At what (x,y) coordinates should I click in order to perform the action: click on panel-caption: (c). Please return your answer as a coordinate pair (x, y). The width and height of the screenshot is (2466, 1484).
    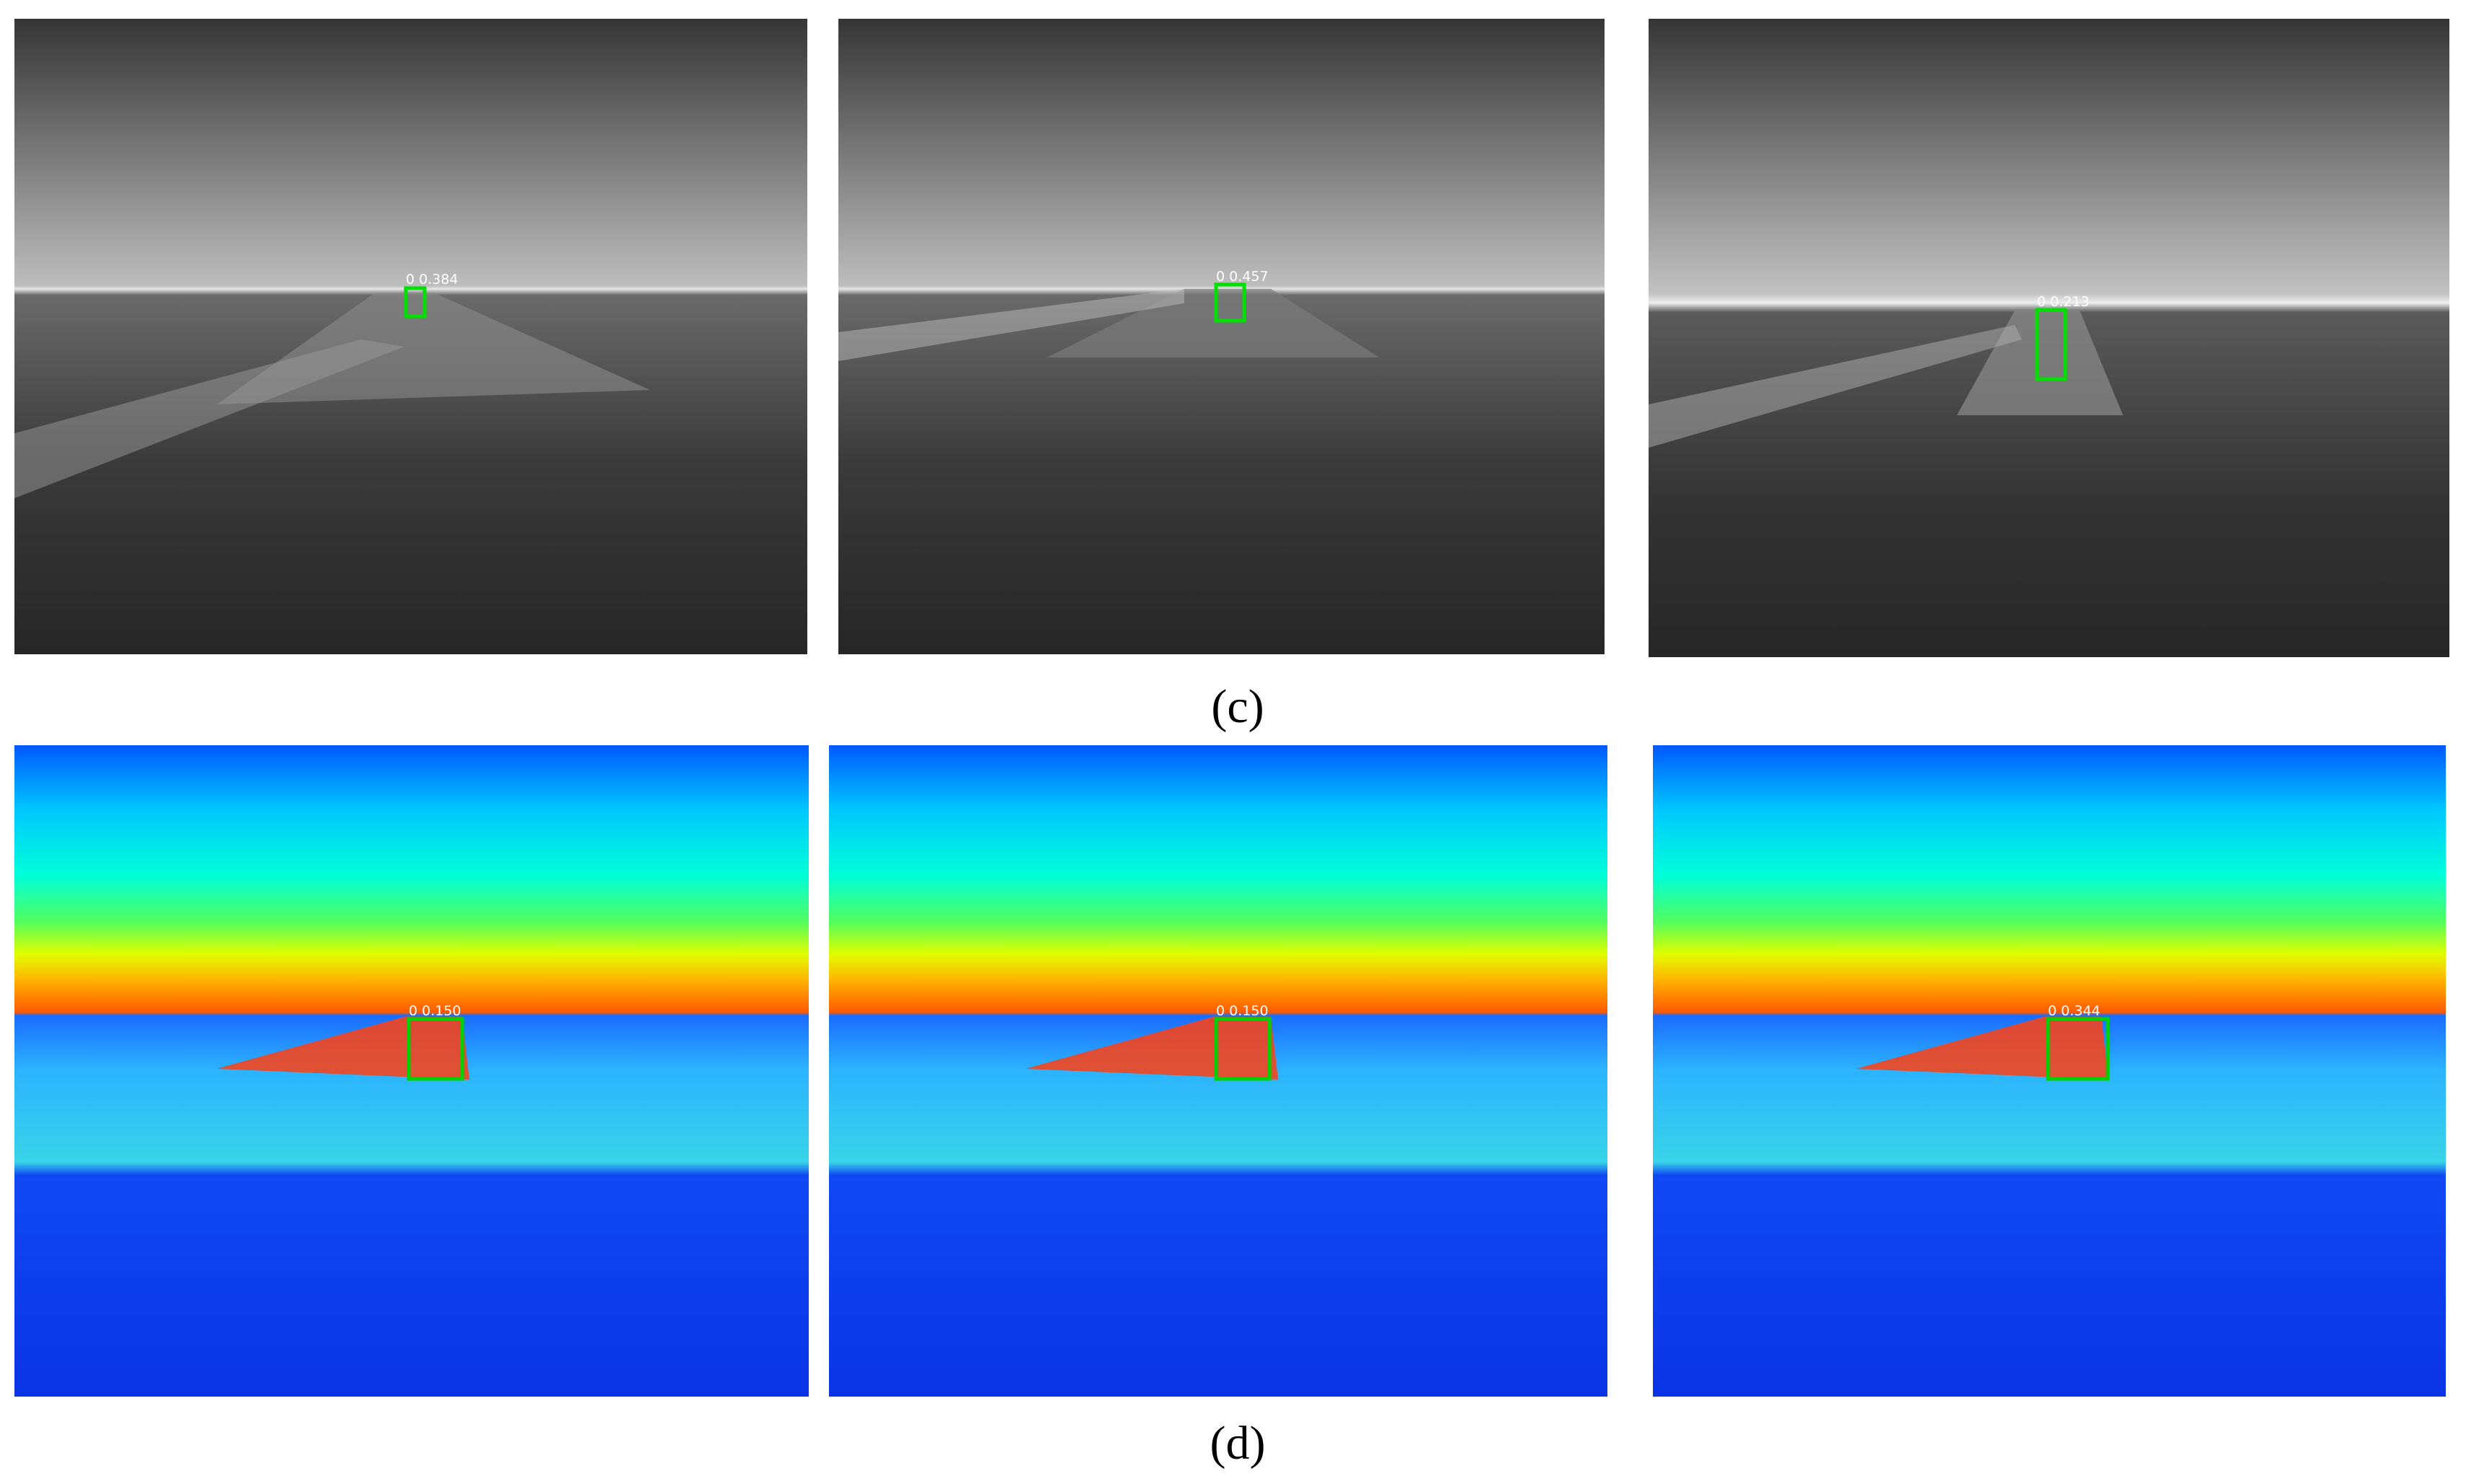
    Looking at the image, I should click on (1237, 706).